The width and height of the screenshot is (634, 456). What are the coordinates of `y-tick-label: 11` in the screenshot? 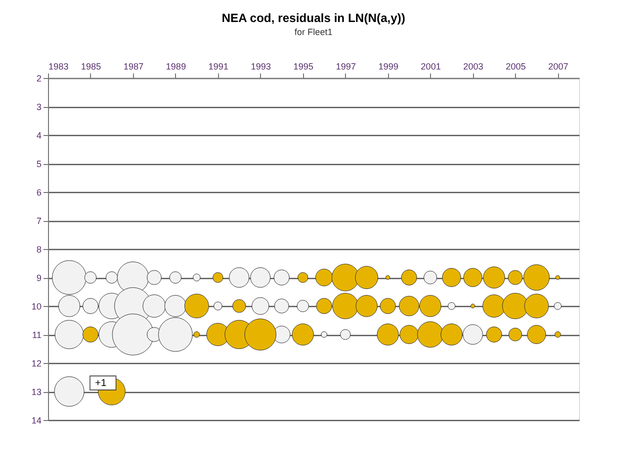 It's located at (37, 335).